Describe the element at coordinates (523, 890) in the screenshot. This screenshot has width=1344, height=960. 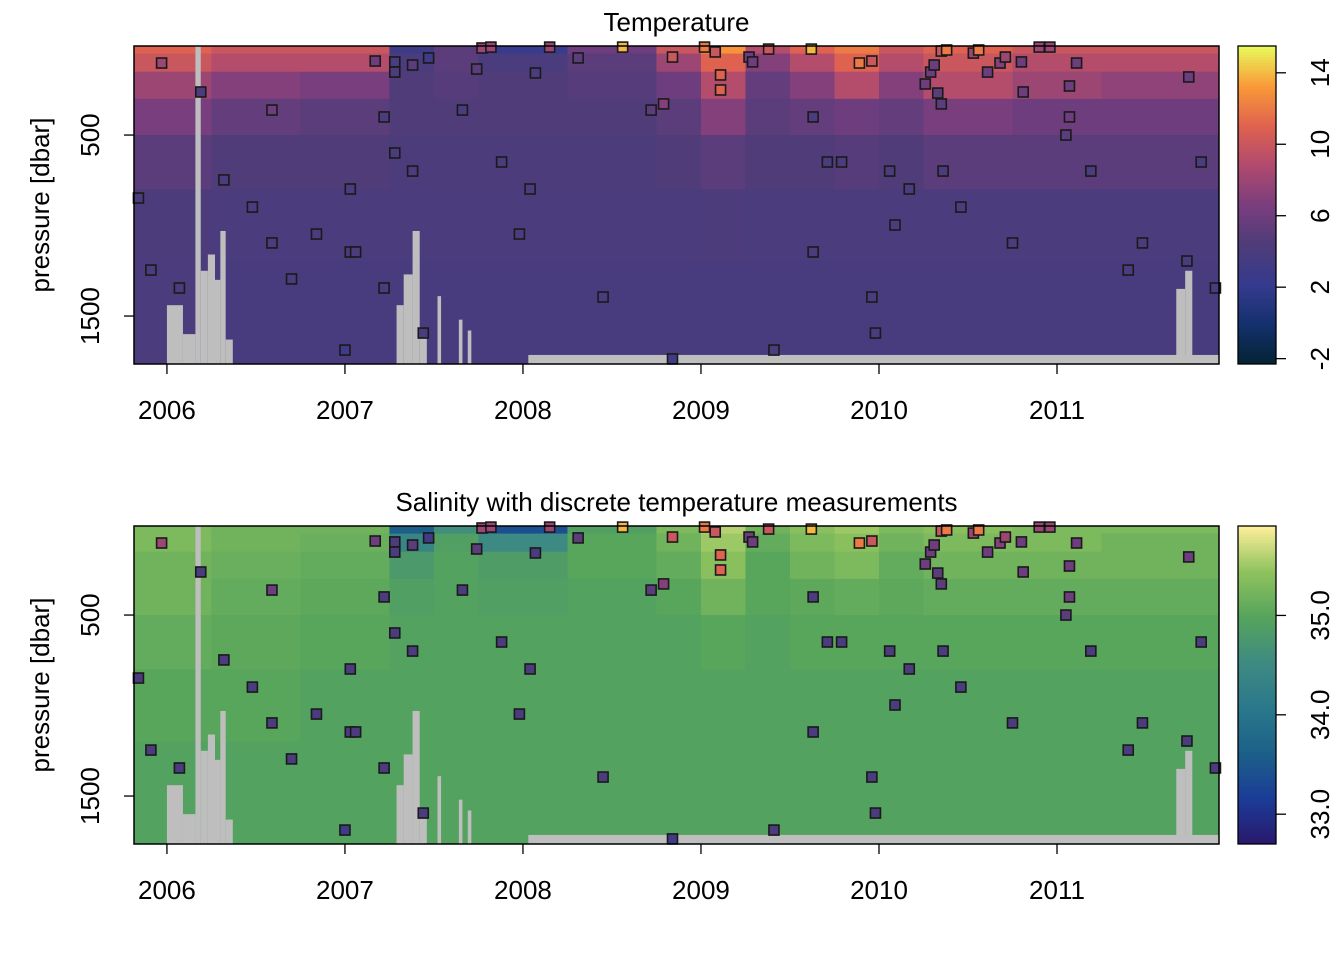
I see `x-tick-label: 2008` at that location.